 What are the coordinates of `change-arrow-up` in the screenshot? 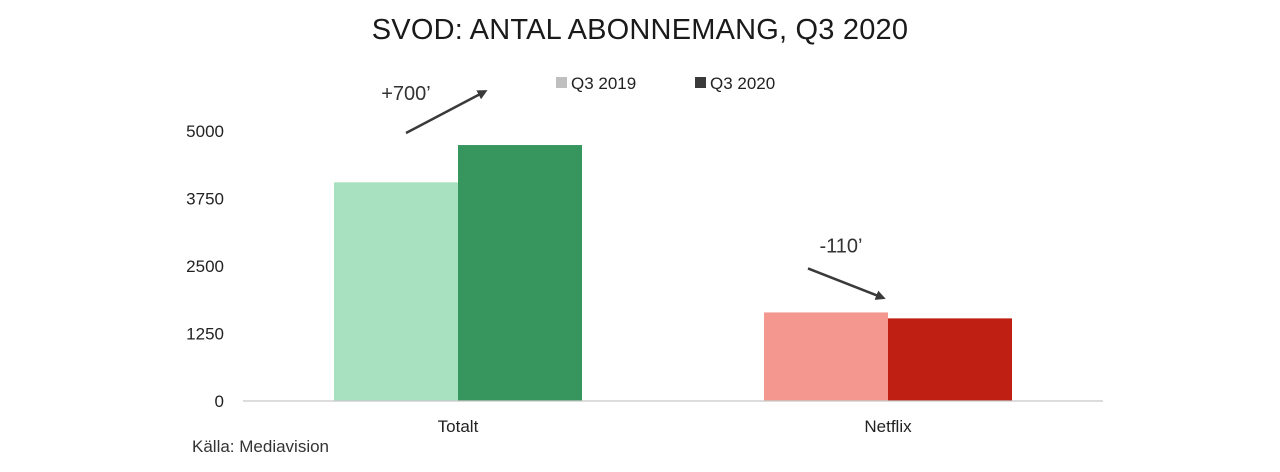 It's located at (446, 112).